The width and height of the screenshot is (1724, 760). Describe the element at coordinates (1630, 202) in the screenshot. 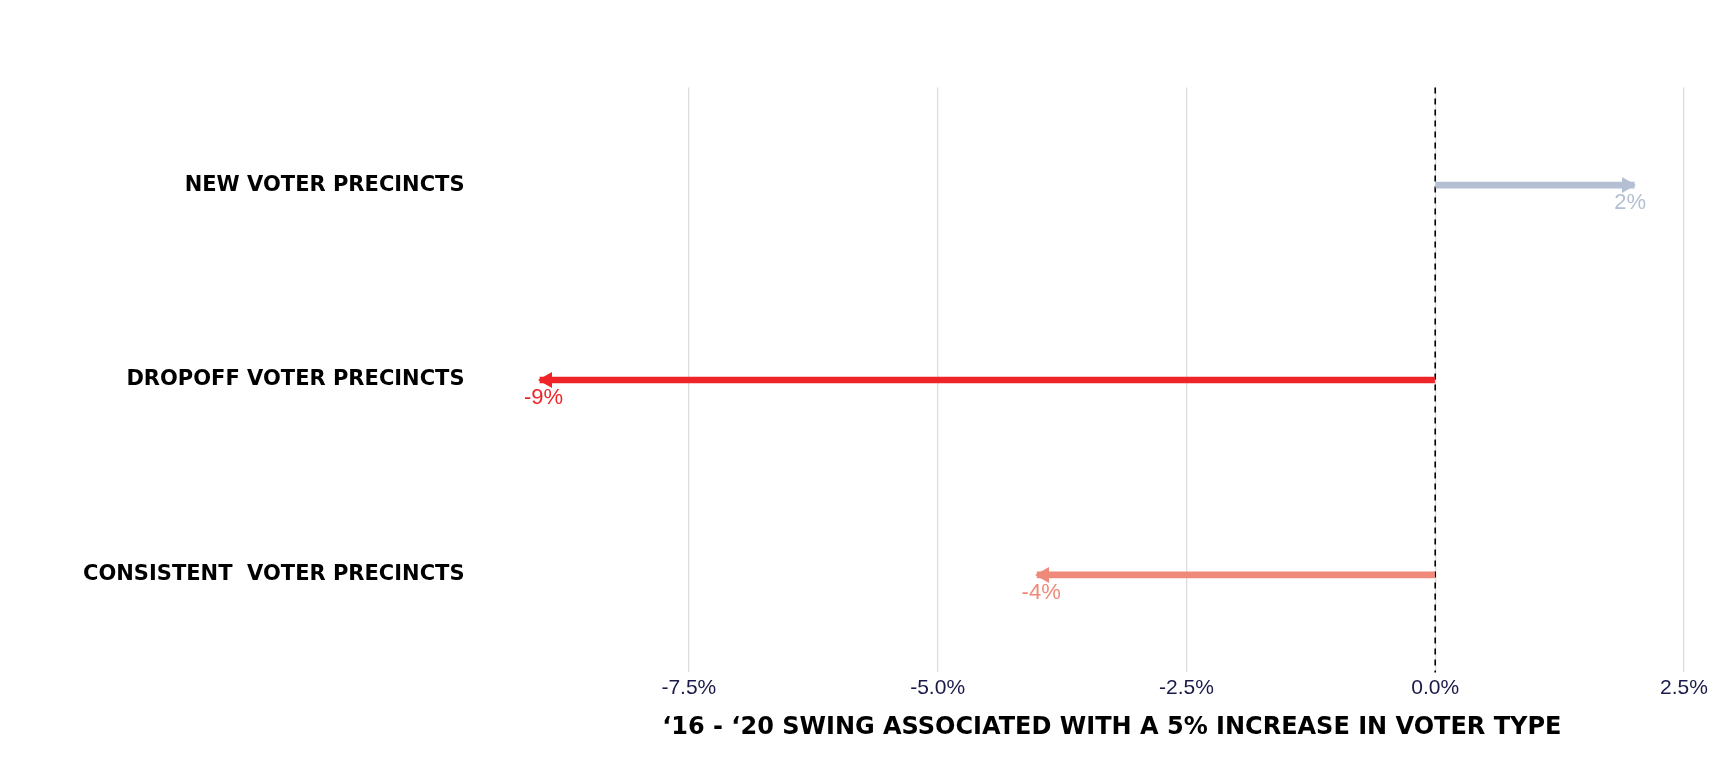

I see `data-label: 2%` at that location.